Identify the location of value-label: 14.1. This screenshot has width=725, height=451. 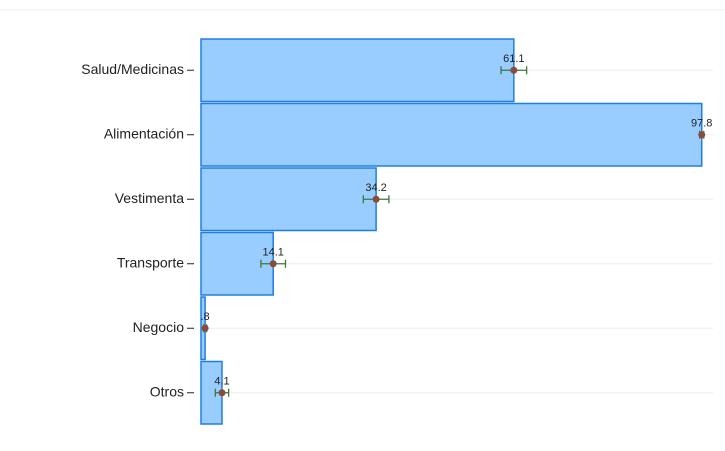
(272, 253).